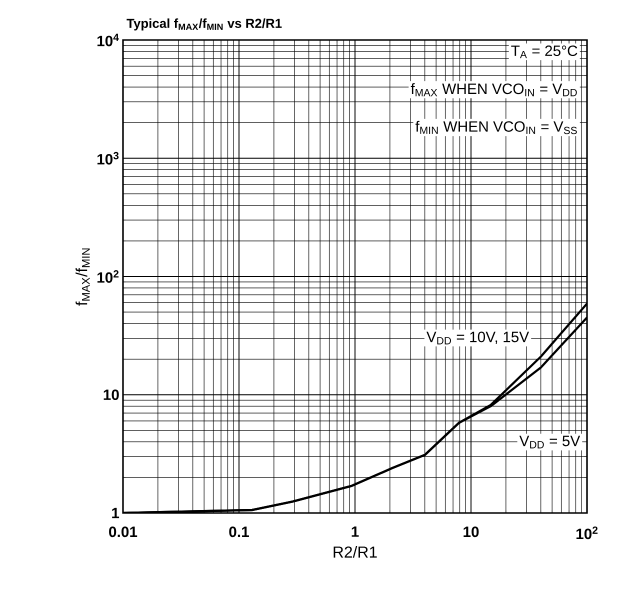  Describe the element at coordinates (108, 158) in the screenshot. I see `y-tick-label: 10$^{3}$` at that location.